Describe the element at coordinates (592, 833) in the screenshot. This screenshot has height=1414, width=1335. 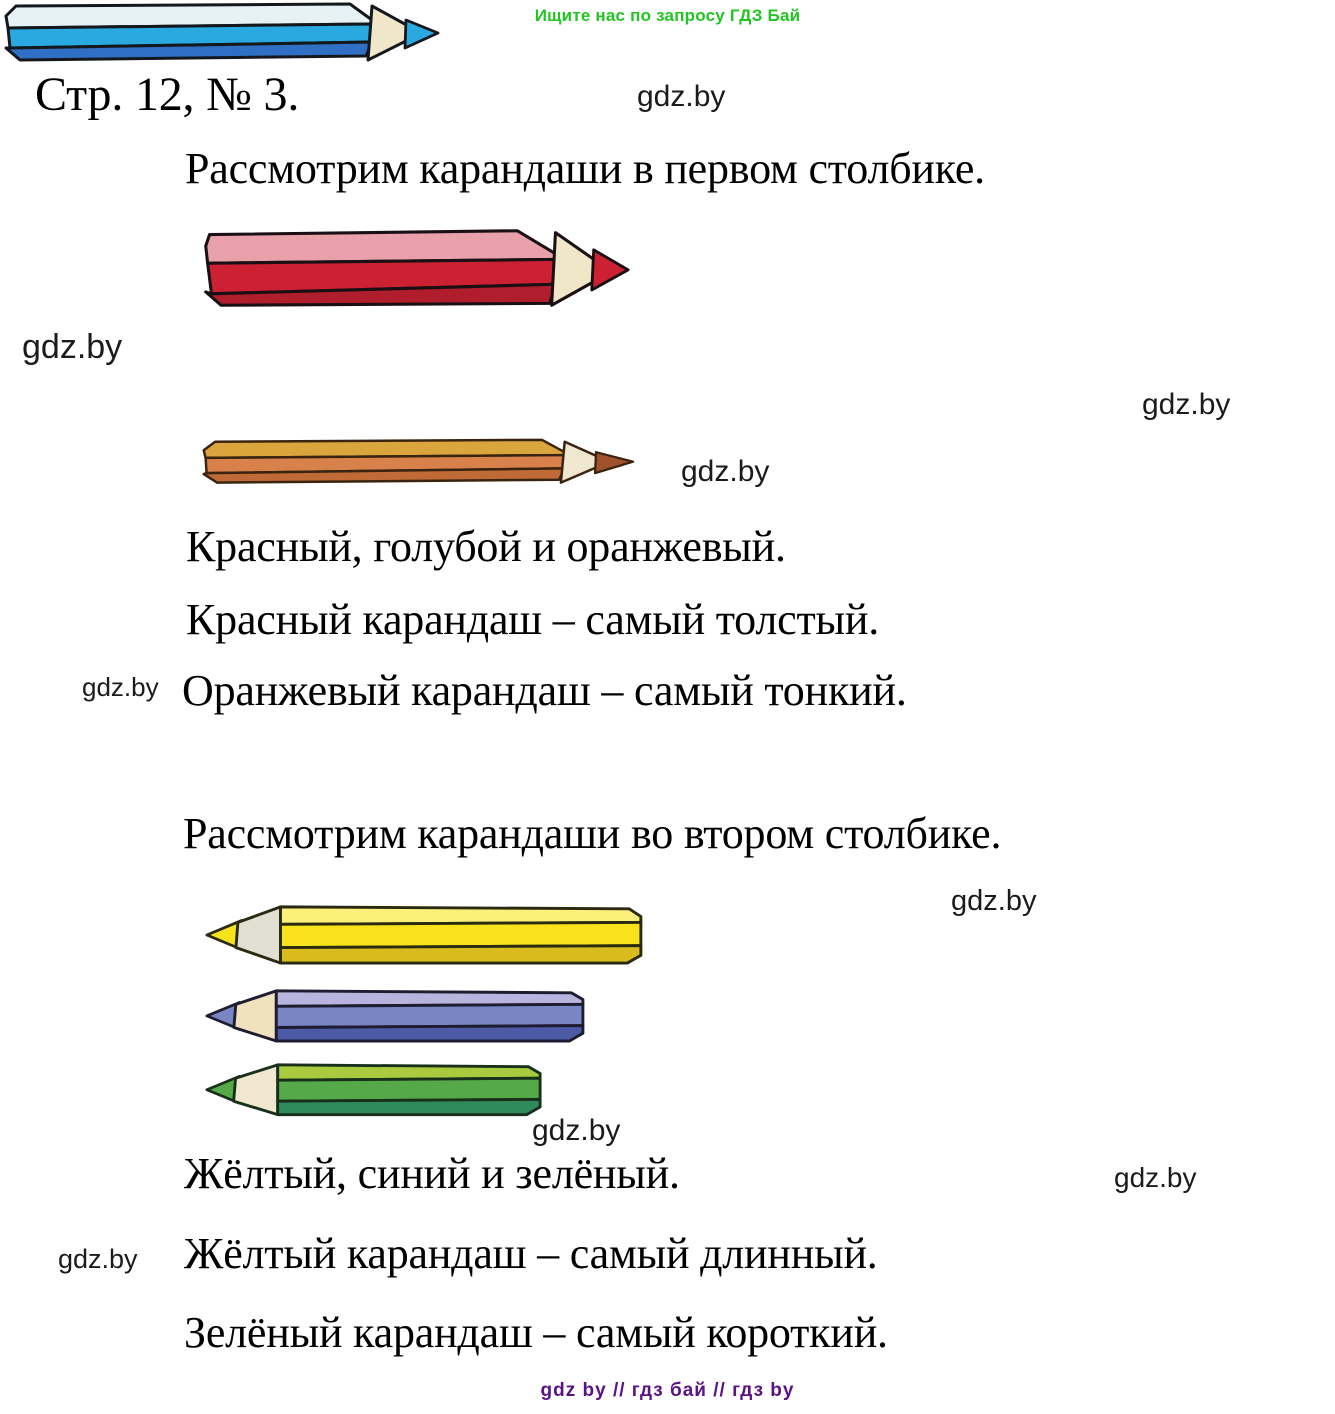
I see `section-heading-second-column: Рассмотрим карандаши во втором столбике.` at that location.